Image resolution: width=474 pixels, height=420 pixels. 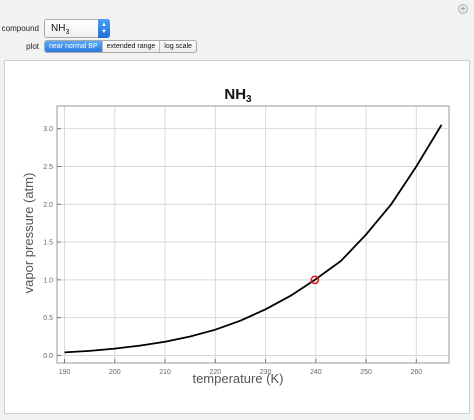 What do you see at coordinates (48, 205) in the screenshot?
I see `y-tick-label: 2.0` at bounding box center [48, 205].